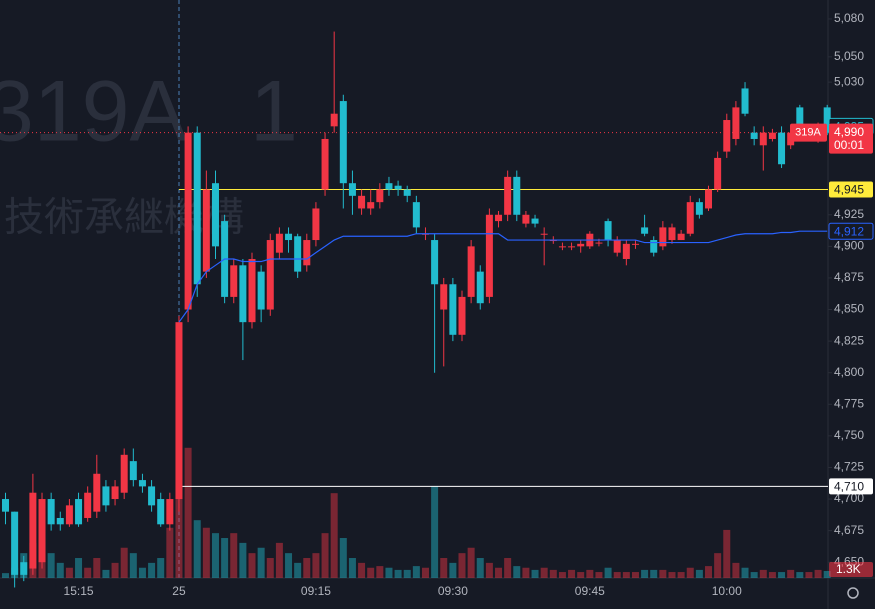 Image resolution: width=875 pixels, height=609 pixels. I want to click on y-tick-label: 4,725, so click(849, 467).